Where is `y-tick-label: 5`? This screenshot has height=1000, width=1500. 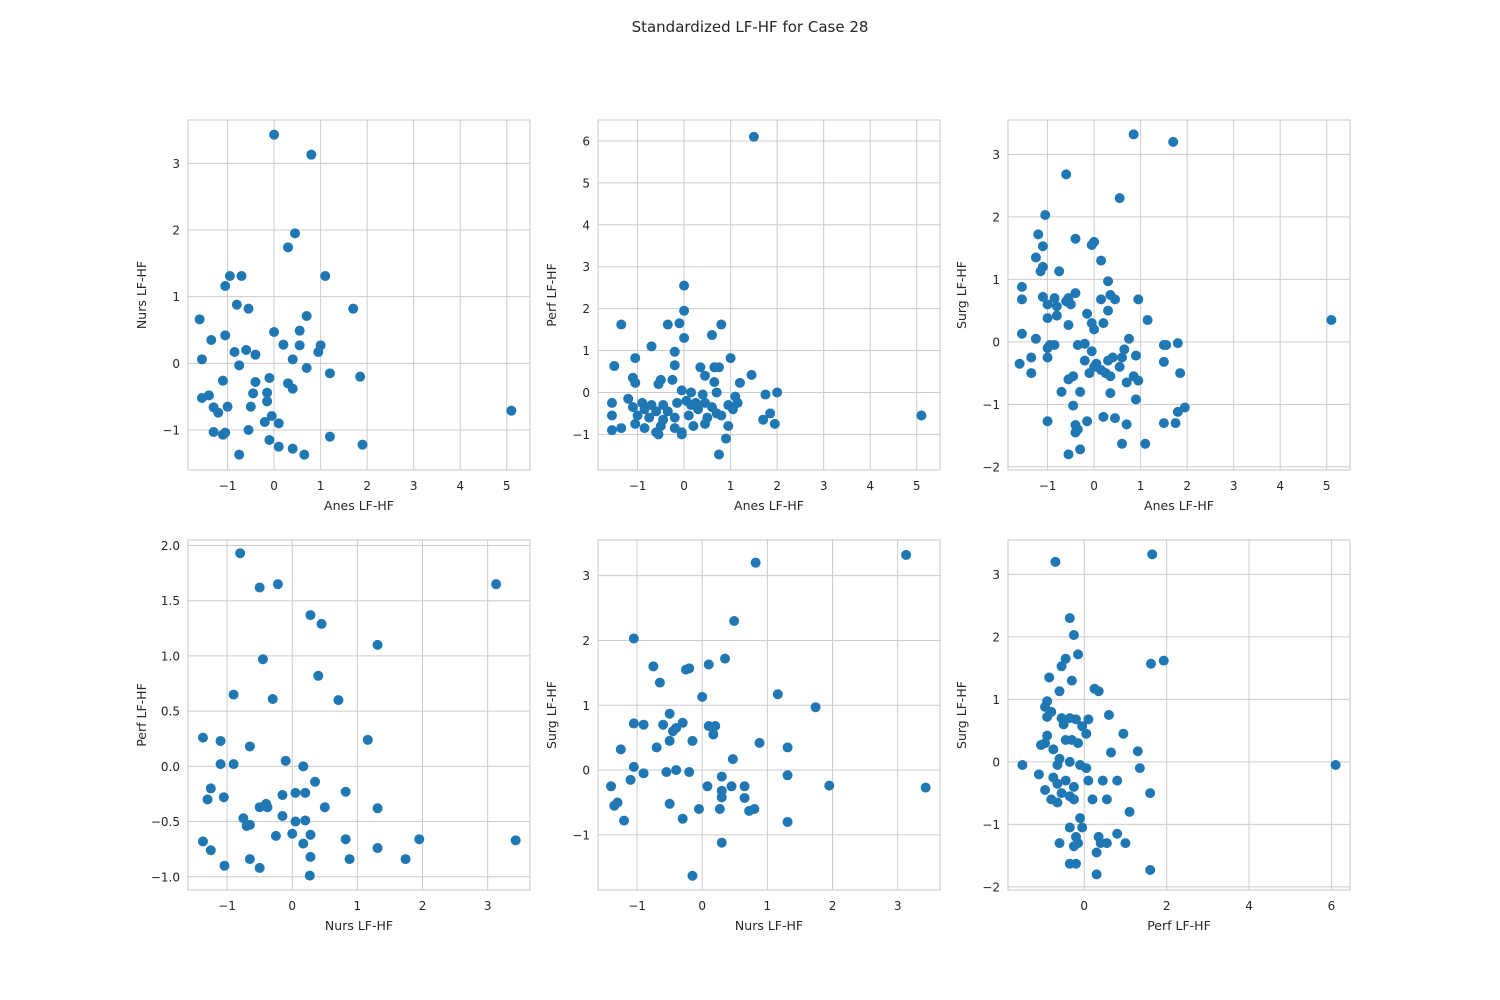 y-tick-label: 5 is located at coordinates (586, 183).